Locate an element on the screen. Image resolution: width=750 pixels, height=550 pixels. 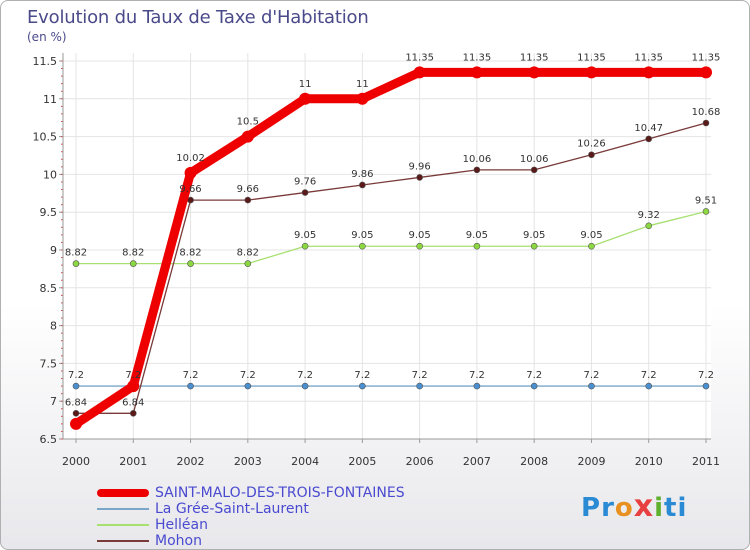
legend-swatch-hellean is located at coordinates (123, 525).